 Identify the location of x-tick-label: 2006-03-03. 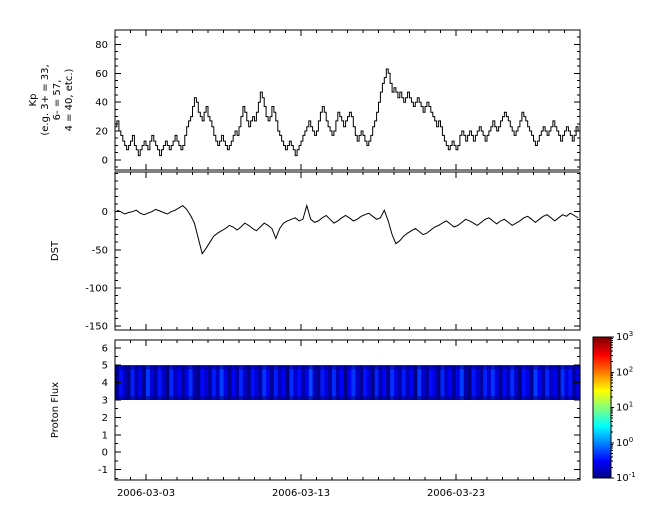
(146, 493).